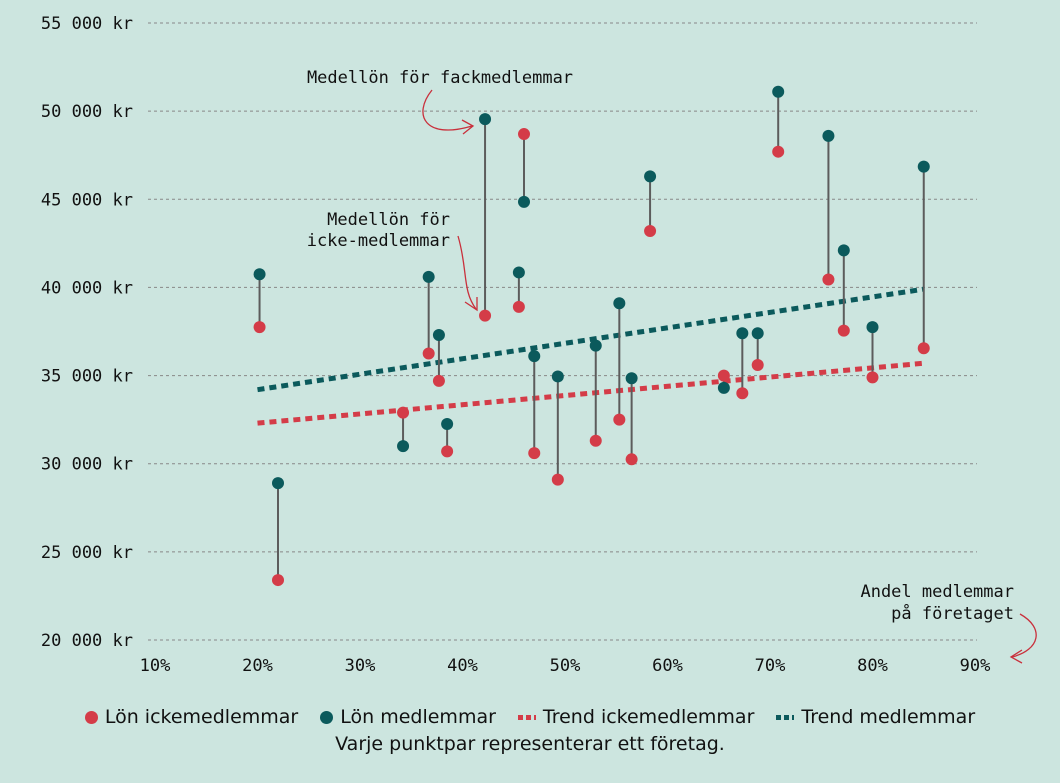  Describe the element at coordinates (201, 717) in the screenshot. I see `legend-label: Lön ickemedlemmar` at that location.